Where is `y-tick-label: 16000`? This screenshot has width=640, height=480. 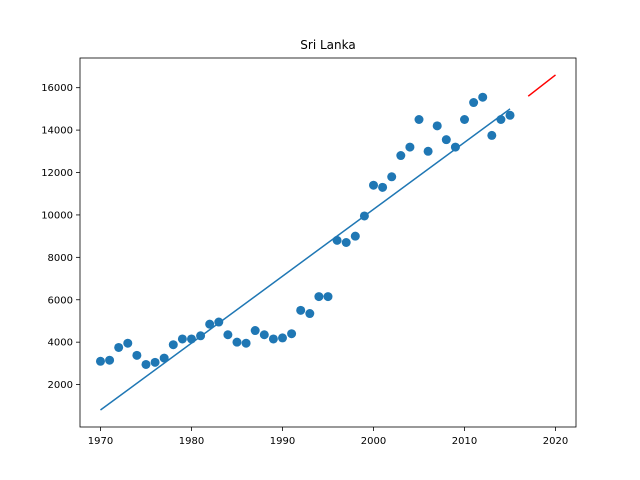
y-tick-label: 16000 is located at coordinates (57, 88).